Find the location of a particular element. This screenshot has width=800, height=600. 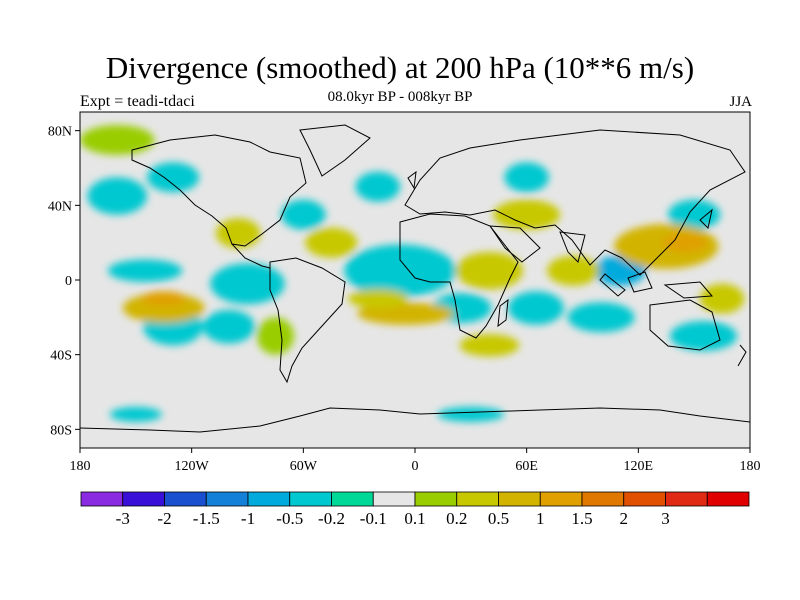

colorbar: -3 -2 -1.5 -1 -0.5 -0.2 -0.1 0.1 0.2 0.5 1 1.5 2 3 is located at coordinates (415, 509).